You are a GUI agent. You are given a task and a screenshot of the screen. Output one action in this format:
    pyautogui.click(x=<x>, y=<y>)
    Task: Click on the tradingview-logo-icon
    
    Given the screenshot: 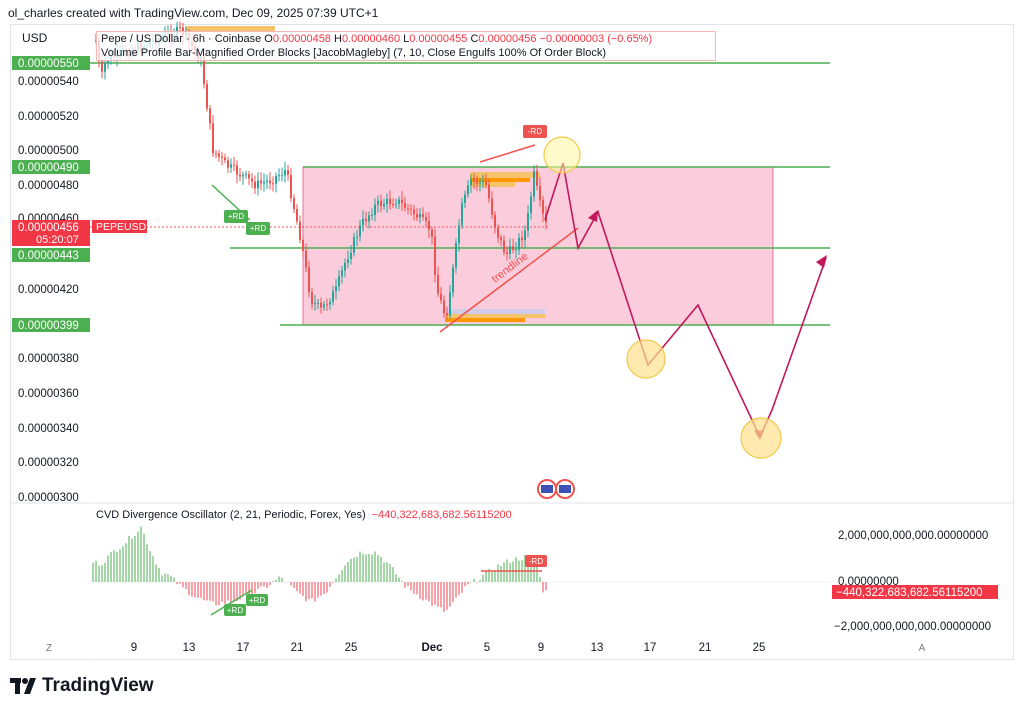 What is the action you would take?
    pyautogui.click(x=23, y=686)
    